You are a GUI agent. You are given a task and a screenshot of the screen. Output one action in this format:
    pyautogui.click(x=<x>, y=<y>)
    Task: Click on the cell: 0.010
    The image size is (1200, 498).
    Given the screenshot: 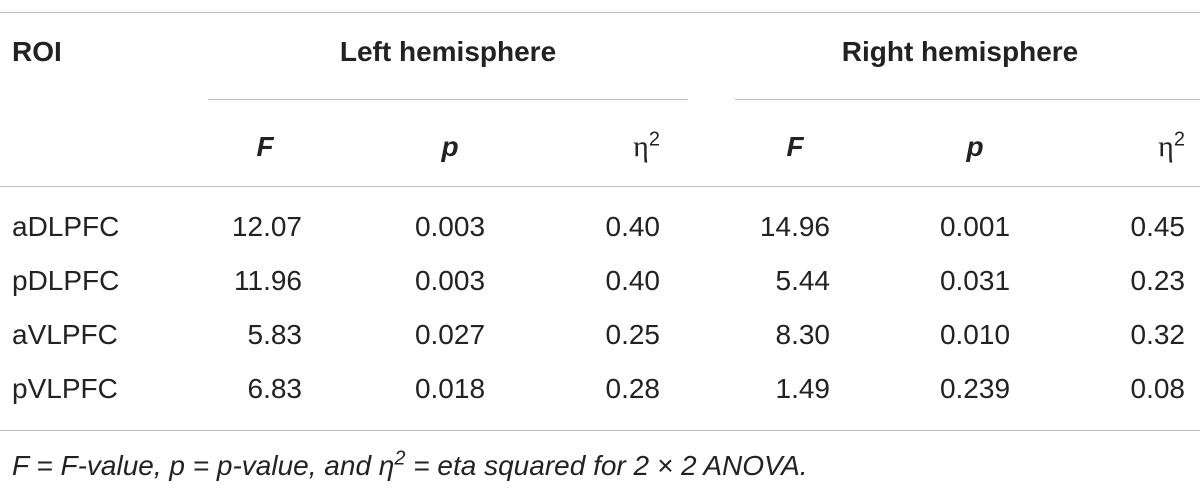 What is the action you would take?
    pyautogui.click(x=975, y=334)
    